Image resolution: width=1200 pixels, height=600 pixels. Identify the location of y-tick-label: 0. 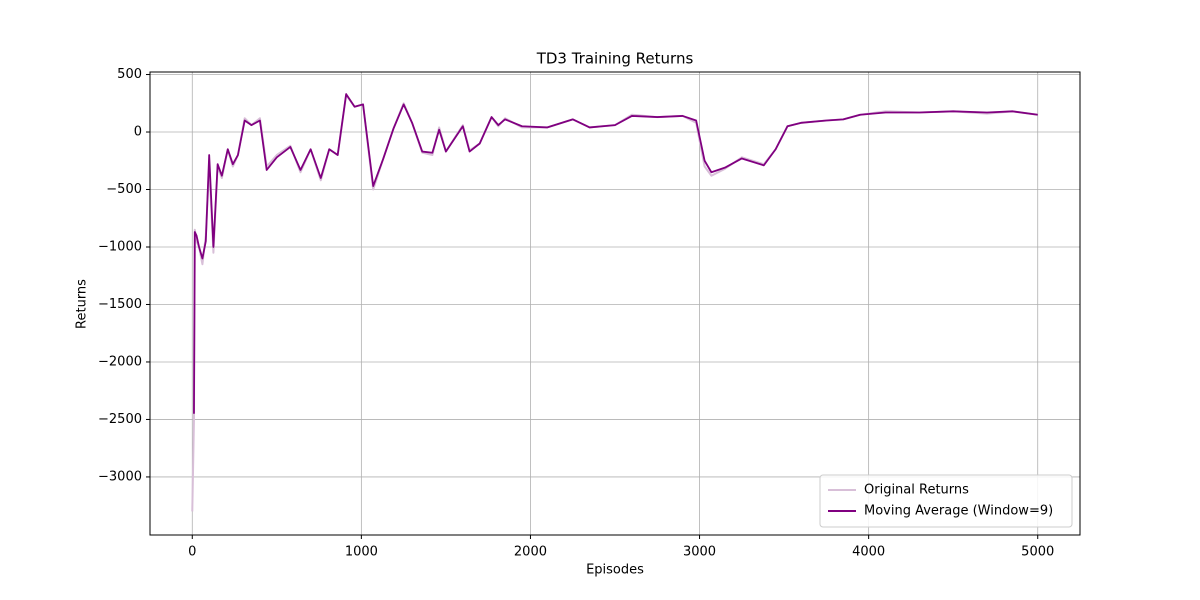
(138, 132).